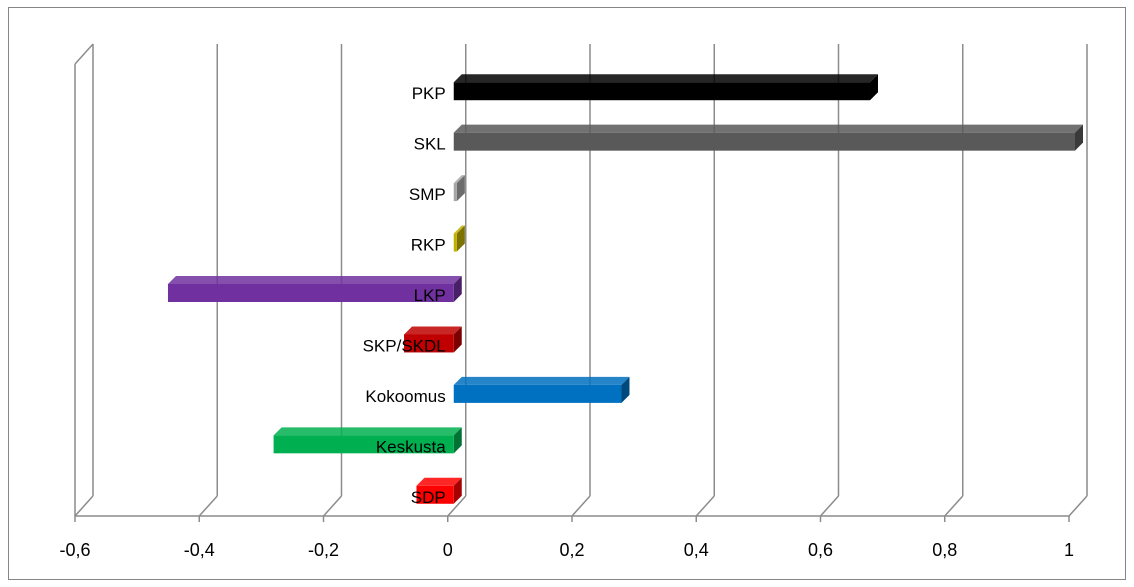  What do you see at coordinates (199, 550) in the screenshot?
I see `x-tick-label: -0,4` at bounding box center [199, 550].